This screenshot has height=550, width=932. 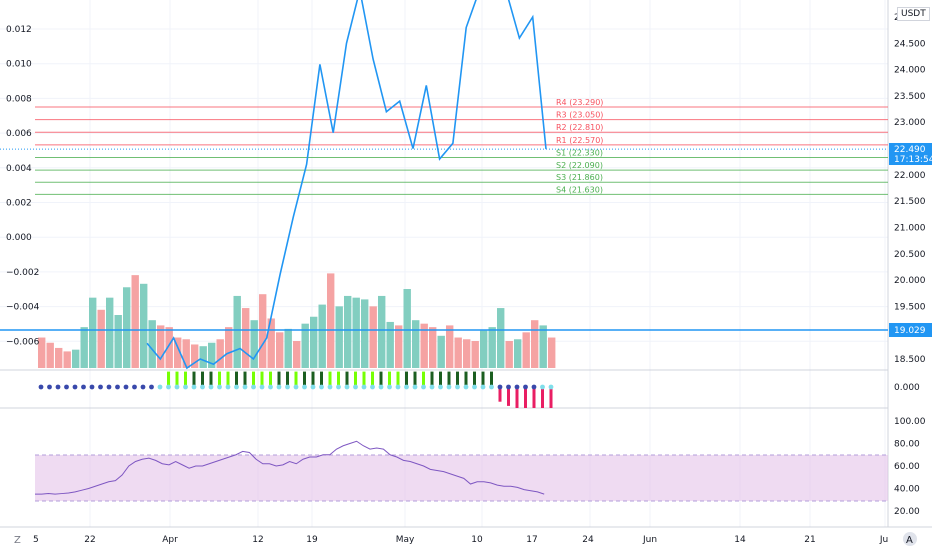 I want to click on pivot-label: R4 (23.290), so click(x=579, y=102).